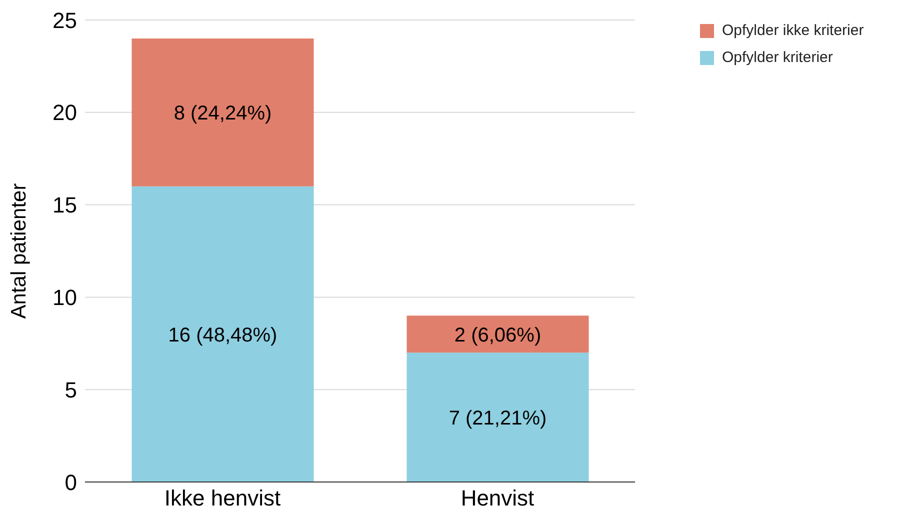 The height and width of the screenshot is (526, 909). I want to click on data-label: 8 (24,24%), so click(223, 113).